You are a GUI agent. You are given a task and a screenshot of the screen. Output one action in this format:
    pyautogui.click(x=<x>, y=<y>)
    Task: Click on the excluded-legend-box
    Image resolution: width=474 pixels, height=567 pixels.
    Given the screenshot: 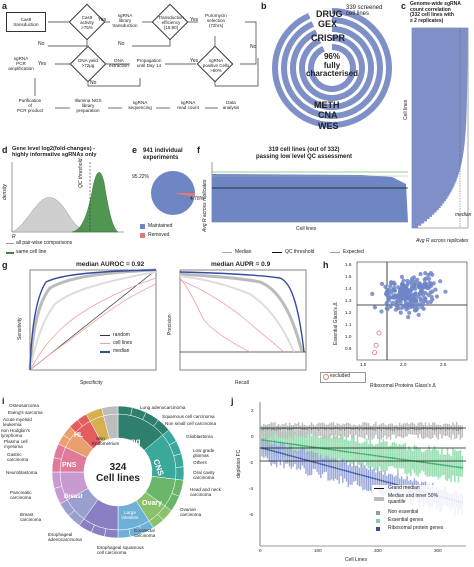 What is the action you would take?
    pyautogui.click(x=343, y=377)
    